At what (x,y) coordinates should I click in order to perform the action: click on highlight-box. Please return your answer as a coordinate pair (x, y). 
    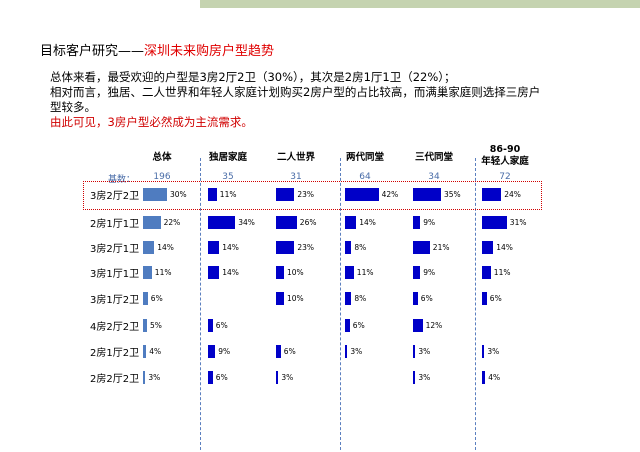
    Looking at the image, I should click on (312, 195).